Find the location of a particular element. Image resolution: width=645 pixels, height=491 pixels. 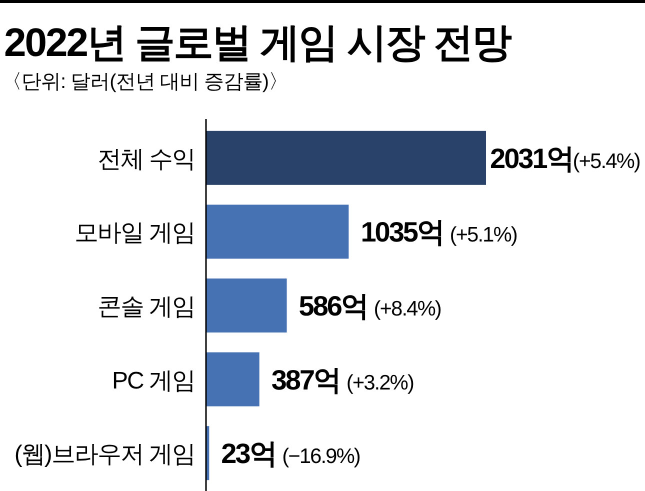

subtitle: 〈단위: 달러(전년 대비 증감률)〉 is located at coordinates (145, 82).